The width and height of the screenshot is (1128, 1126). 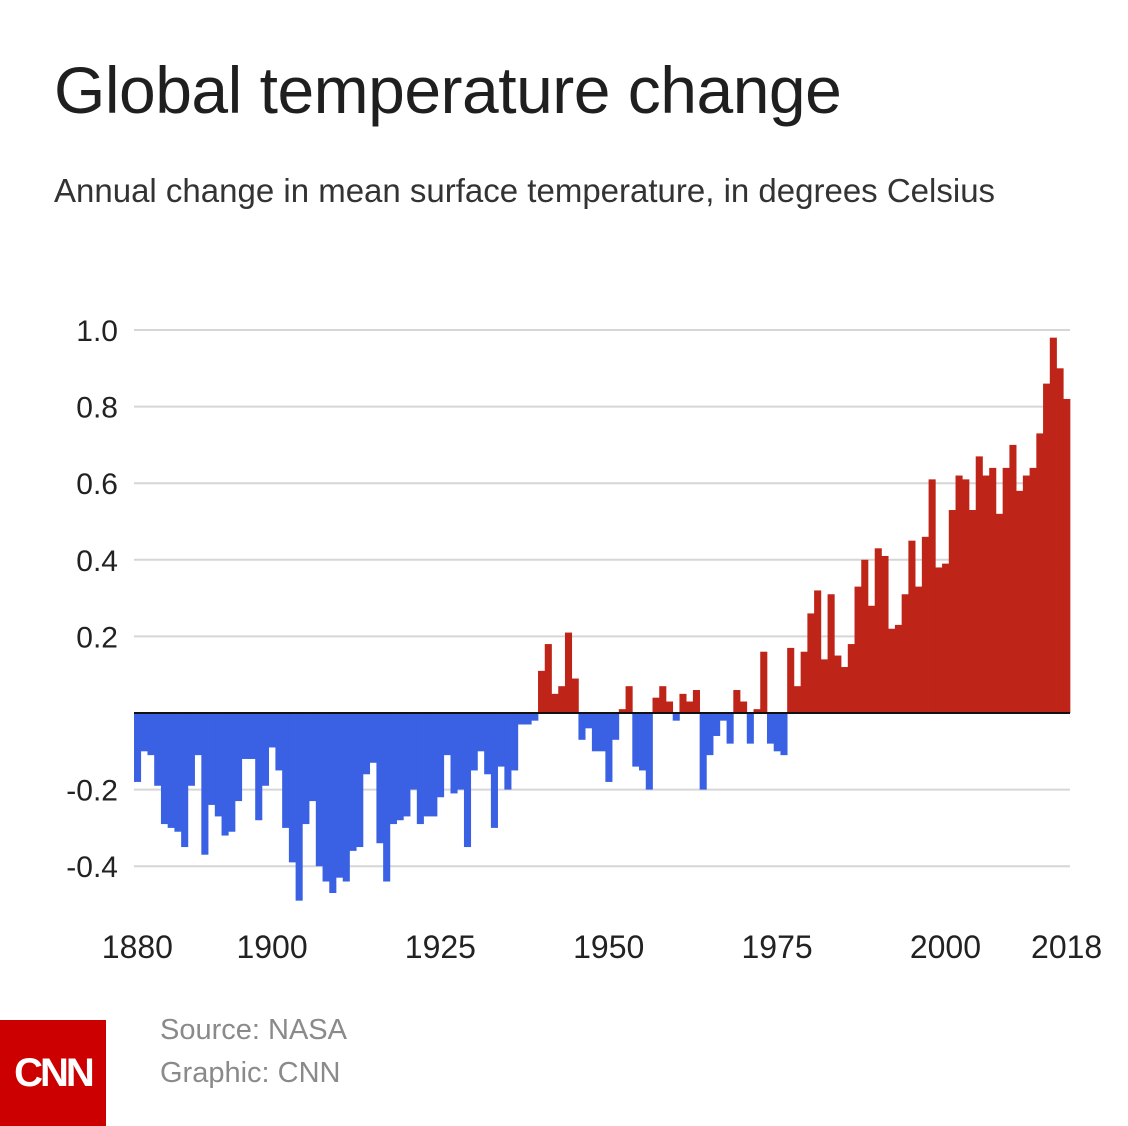 I want to click on bar-1962, so click(x=690, y=707).